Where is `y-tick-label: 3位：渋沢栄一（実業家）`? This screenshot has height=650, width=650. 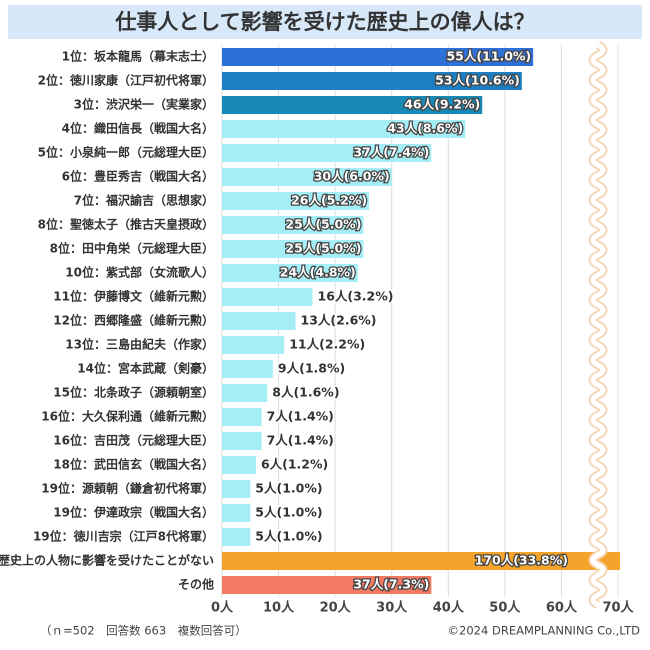 y-tick-label: 3位：渋沢栄一（実業家） is located at coordinates (144, 104).